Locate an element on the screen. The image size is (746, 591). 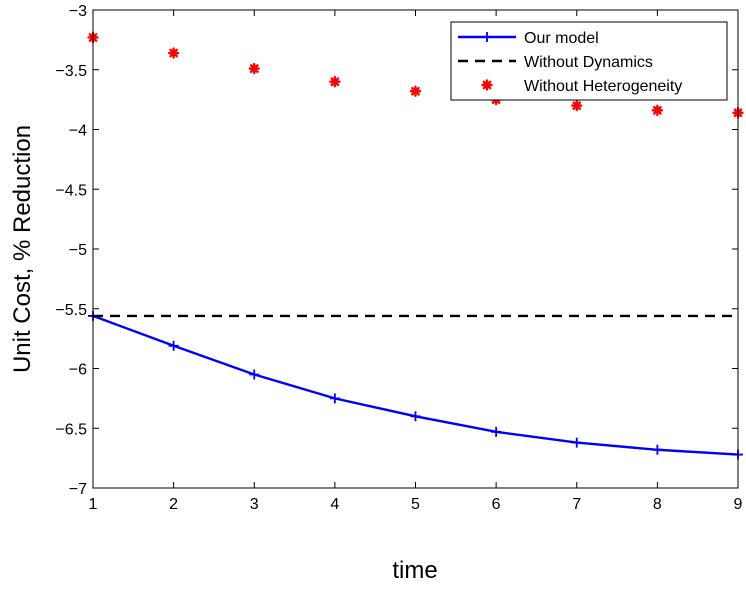
x-tick-label: 1 is located at coordinates (93, 504).